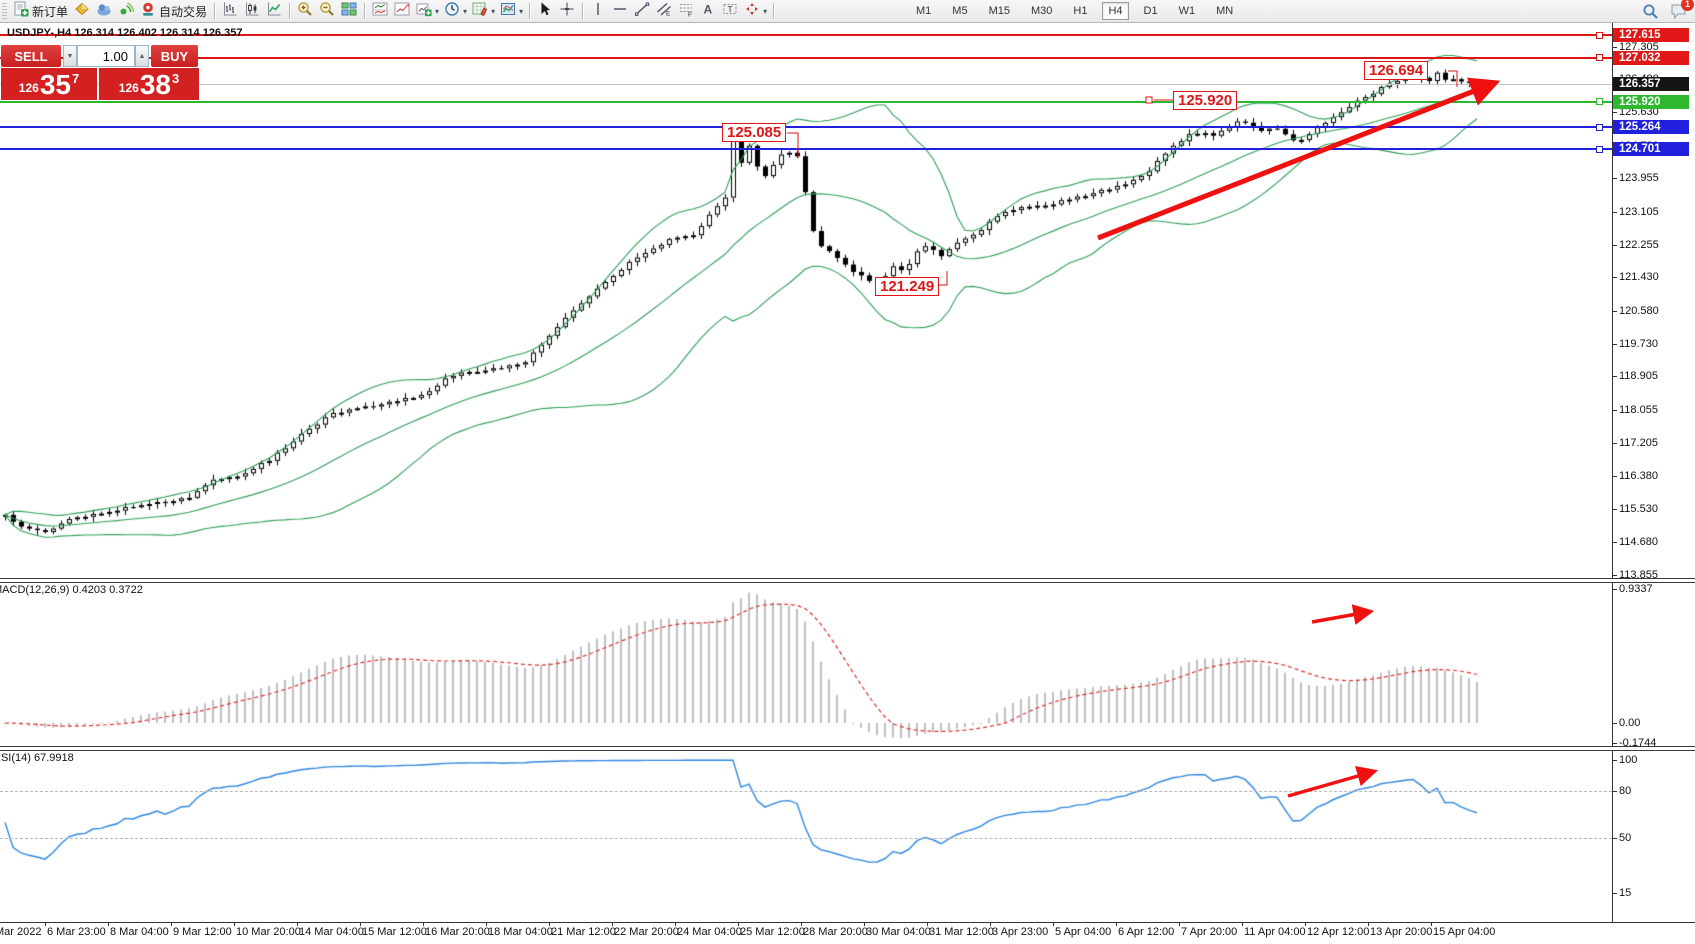 Image resolution: width=1695 pixels, height=944 pixels. I want to click on timeframe-mn-button: MN, so click(1225, 11).